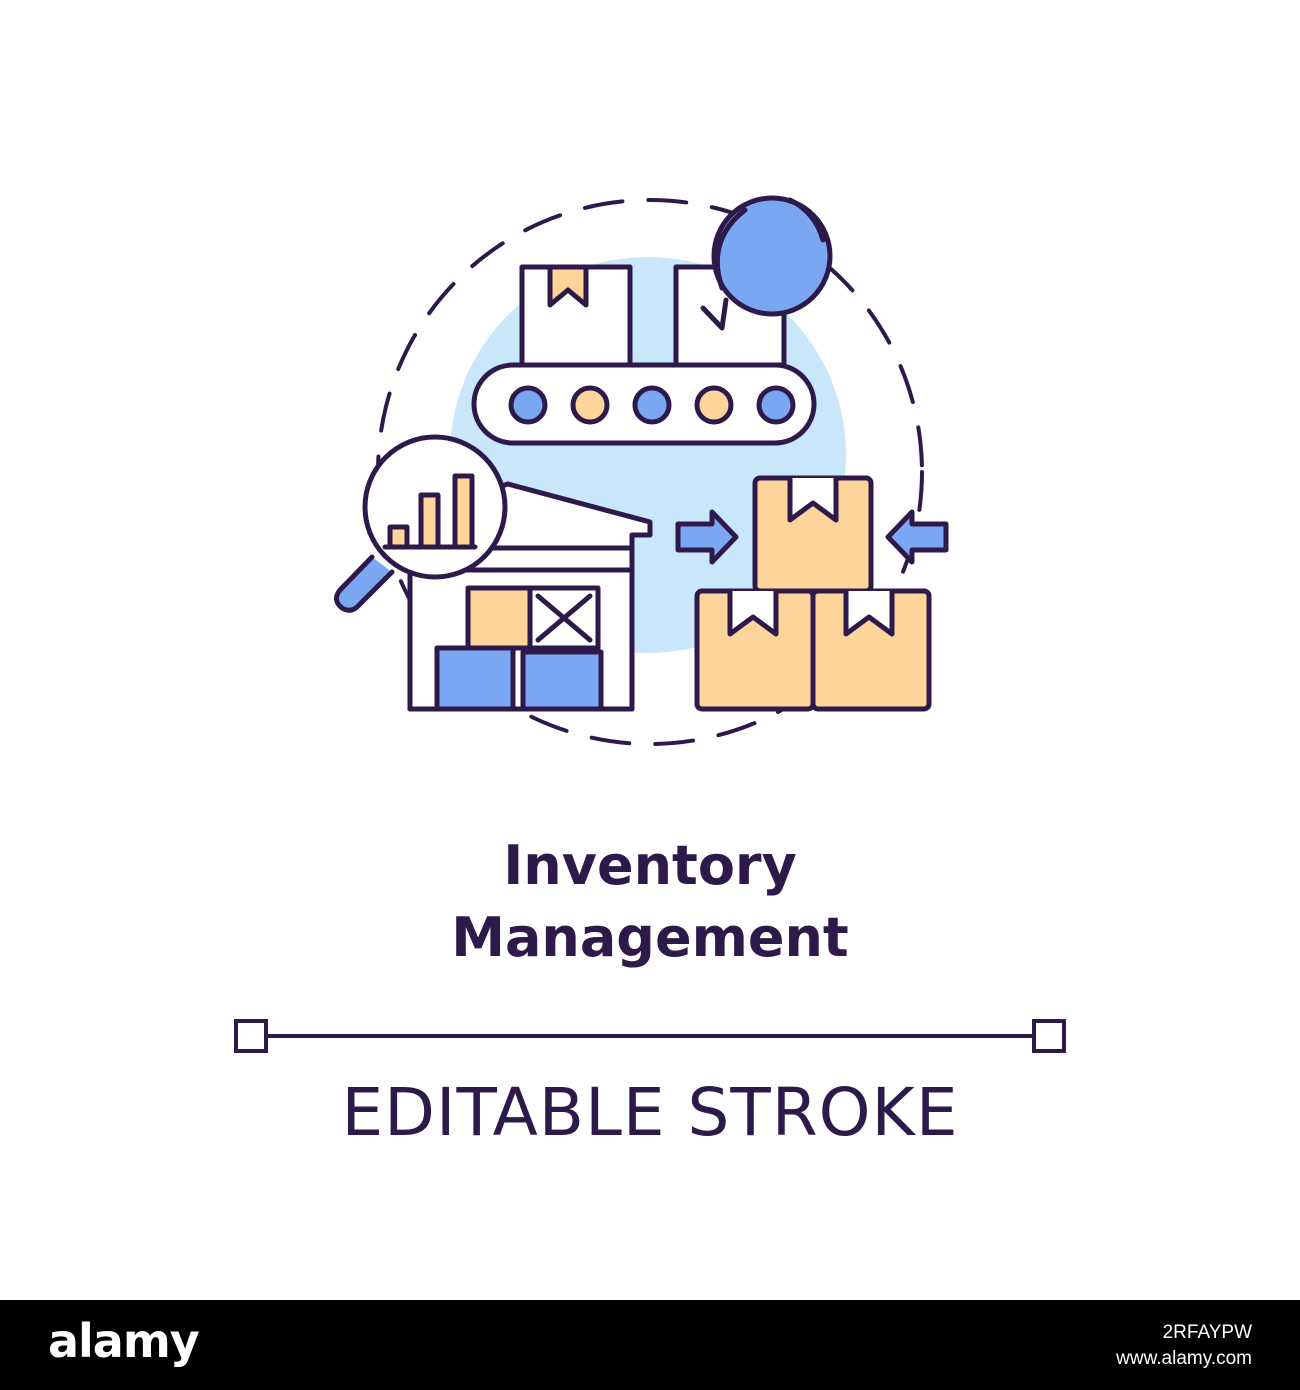 The image size is (1300, 1390). What do you see at coordinates (430, 511) in the screenshot?
I see `bar-chart-icon` at bounding box center [430, 511].